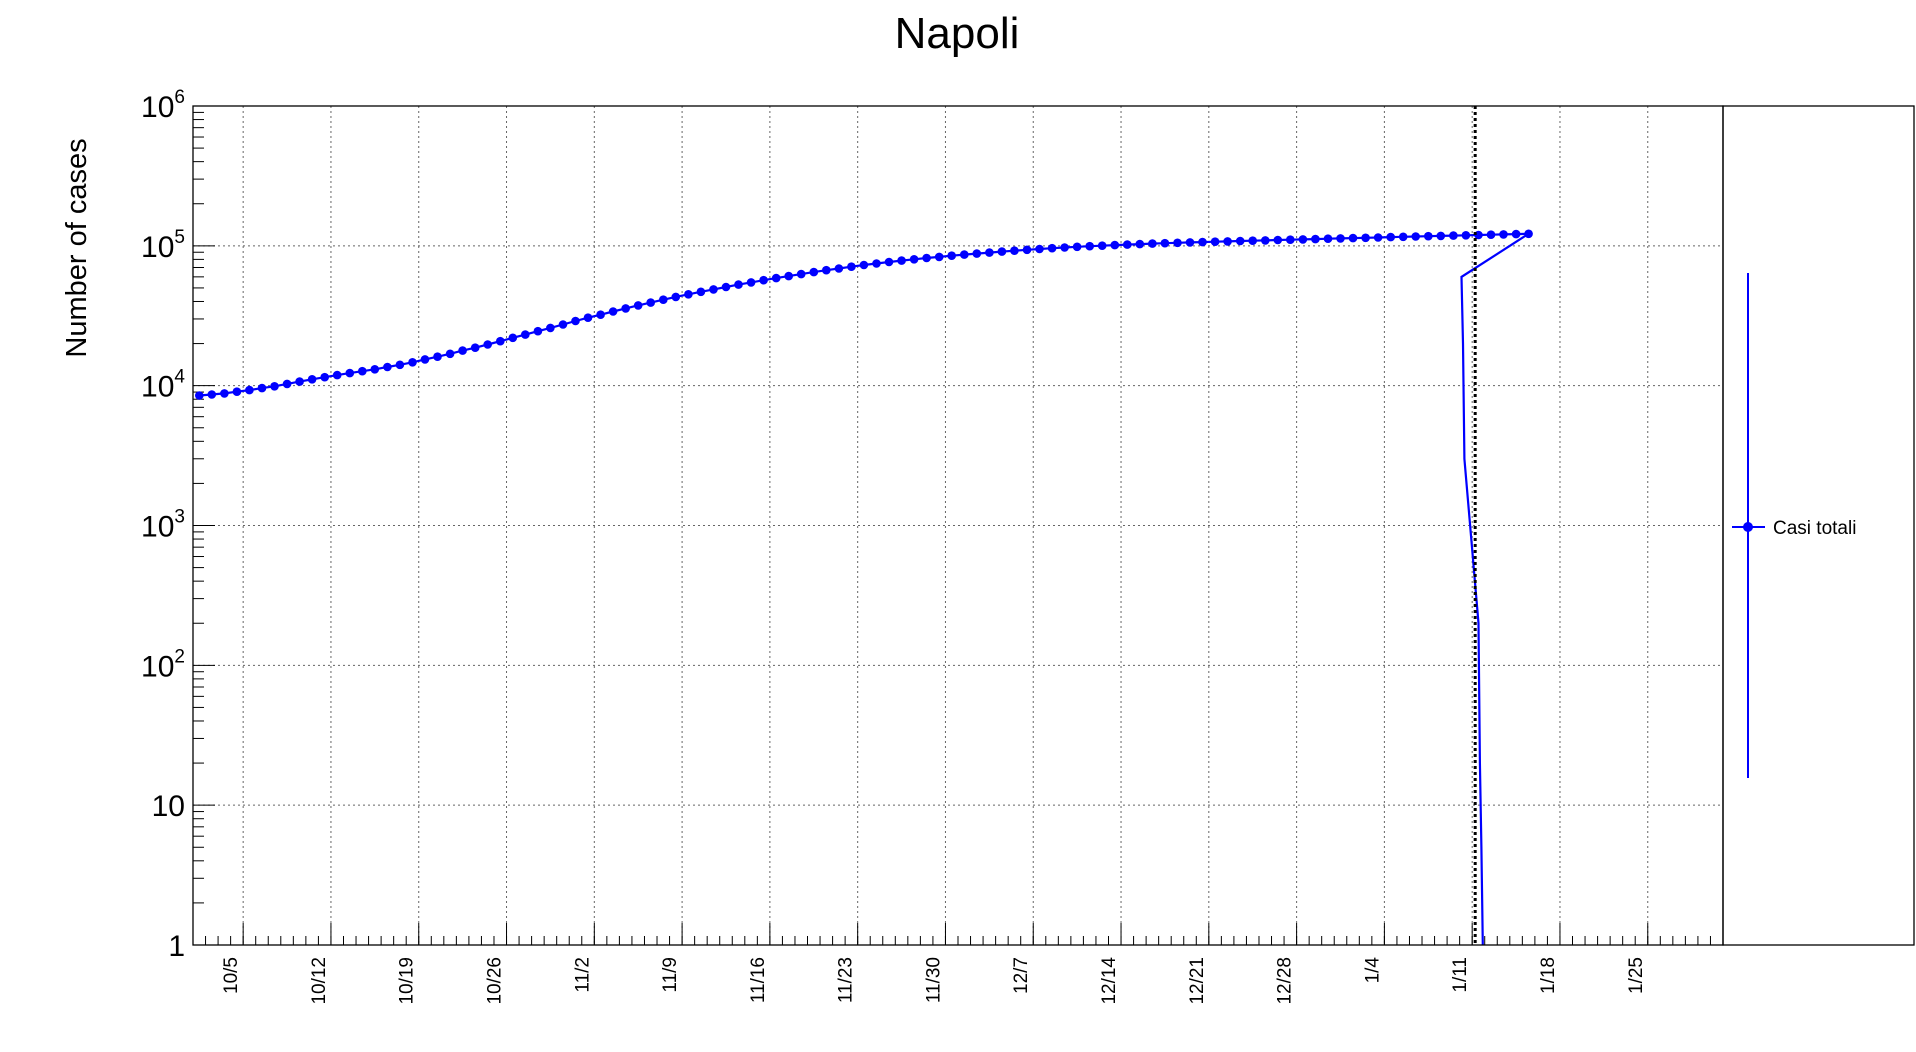  Describe the element at coordinates (163, 105) in the screenshot. I see `y-tick-label: 10⁶` at that location.